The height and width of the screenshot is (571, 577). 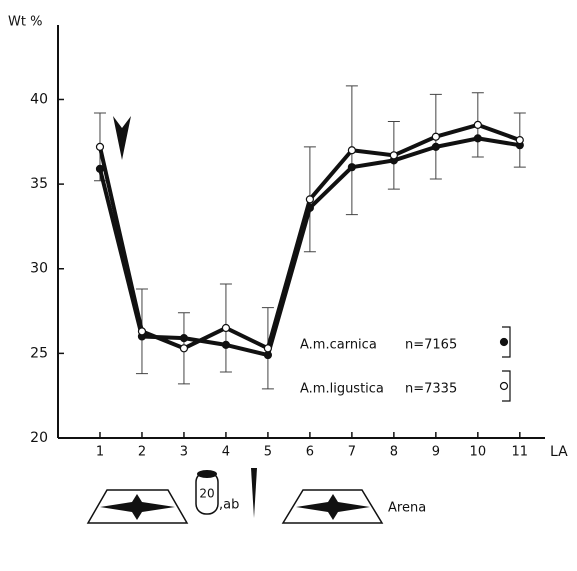 What do you see at coordinates (352, 452) in the screenshot?
I see `x-tick-label: 7` at bounding box center [352, 452].